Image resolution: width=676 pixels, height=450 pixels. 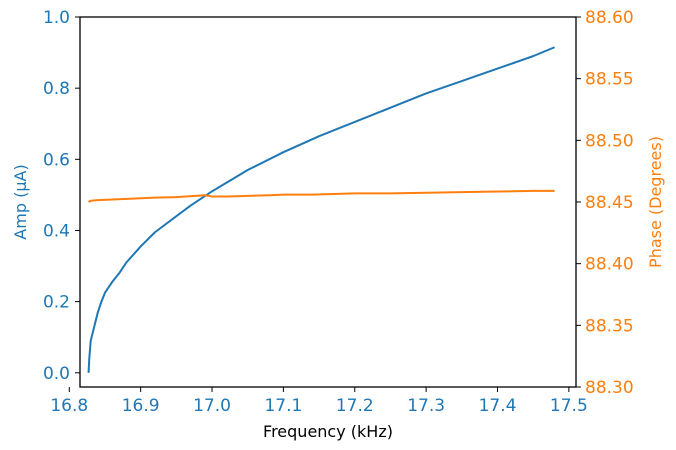 I want to click on x-tick-label: 17.3, so click(x=426, y=406).